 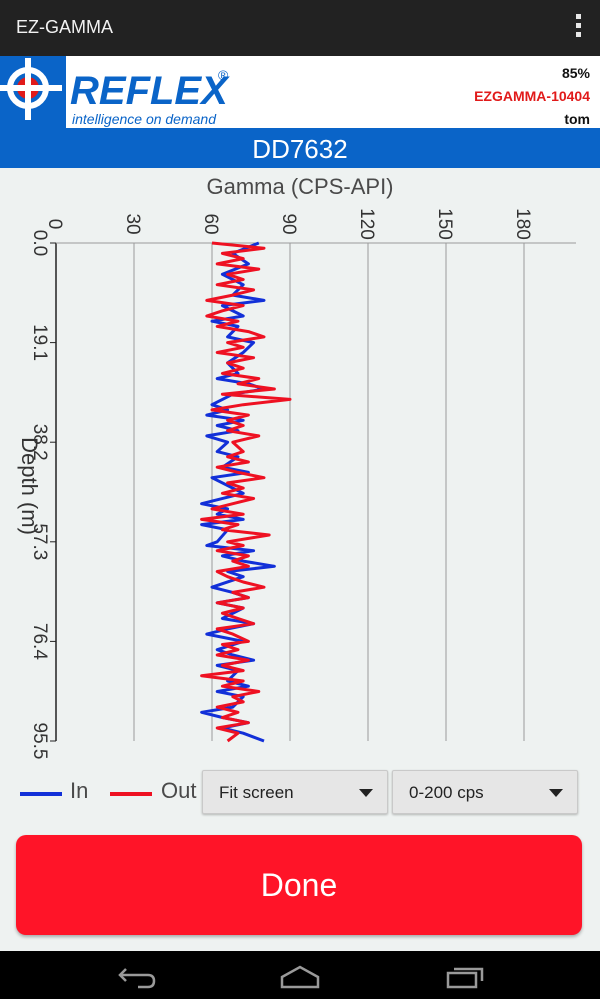 I want to click on legend-out-label: Out, so click(x=179, y=790).